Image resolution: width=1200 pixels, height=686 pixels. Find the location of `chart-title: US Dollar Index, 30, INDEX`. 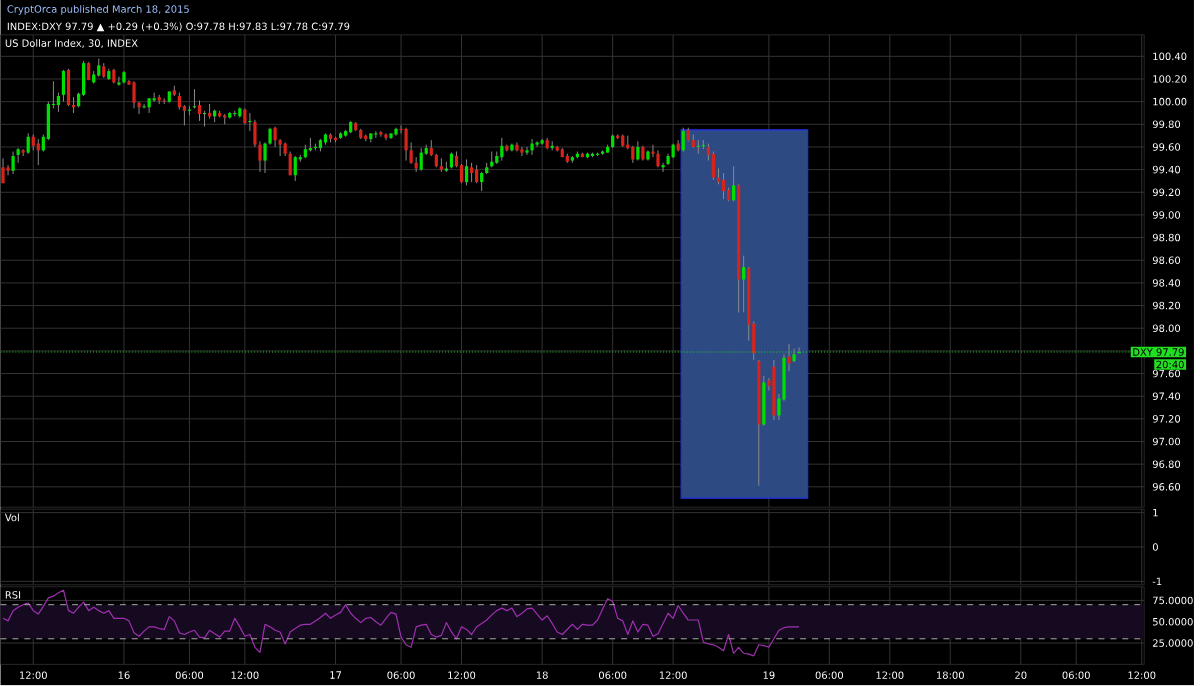

chart-title: US Dollar Index, 30, INDEX is located at coordinates (71, 44).